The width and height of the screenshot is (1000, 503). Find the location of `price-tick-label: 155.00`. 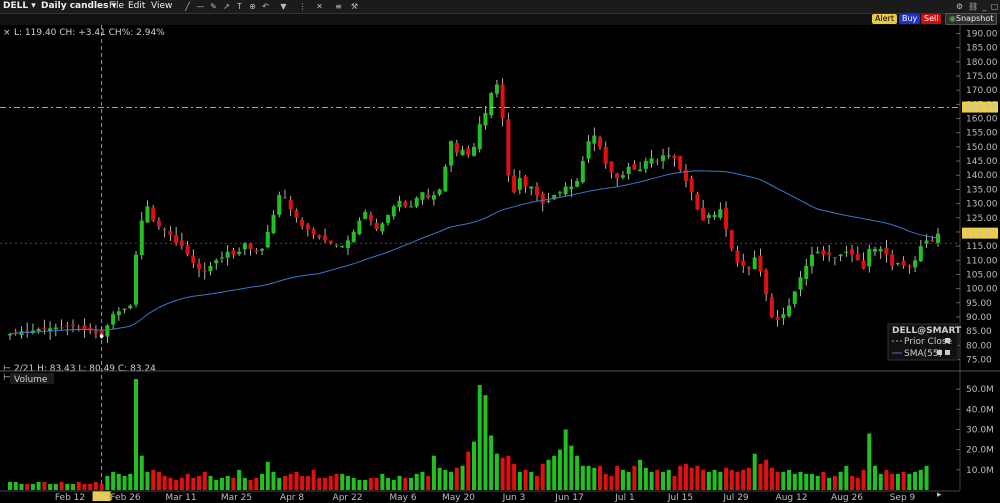

price-tick-label: 155.00 is located at coordinates (982, 134).